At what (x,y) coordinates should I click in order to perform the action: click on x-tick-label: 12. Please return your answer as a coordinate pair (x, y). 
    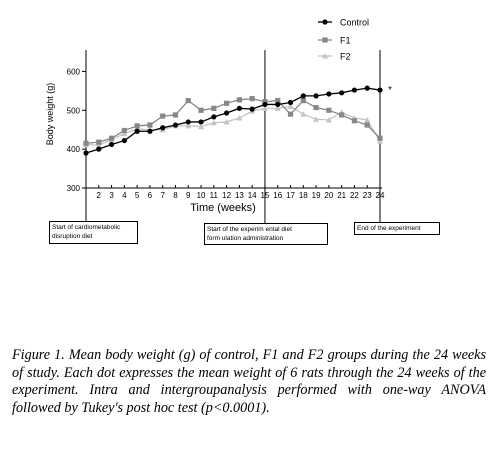
    Looking at the image, I should click on (226, 195).